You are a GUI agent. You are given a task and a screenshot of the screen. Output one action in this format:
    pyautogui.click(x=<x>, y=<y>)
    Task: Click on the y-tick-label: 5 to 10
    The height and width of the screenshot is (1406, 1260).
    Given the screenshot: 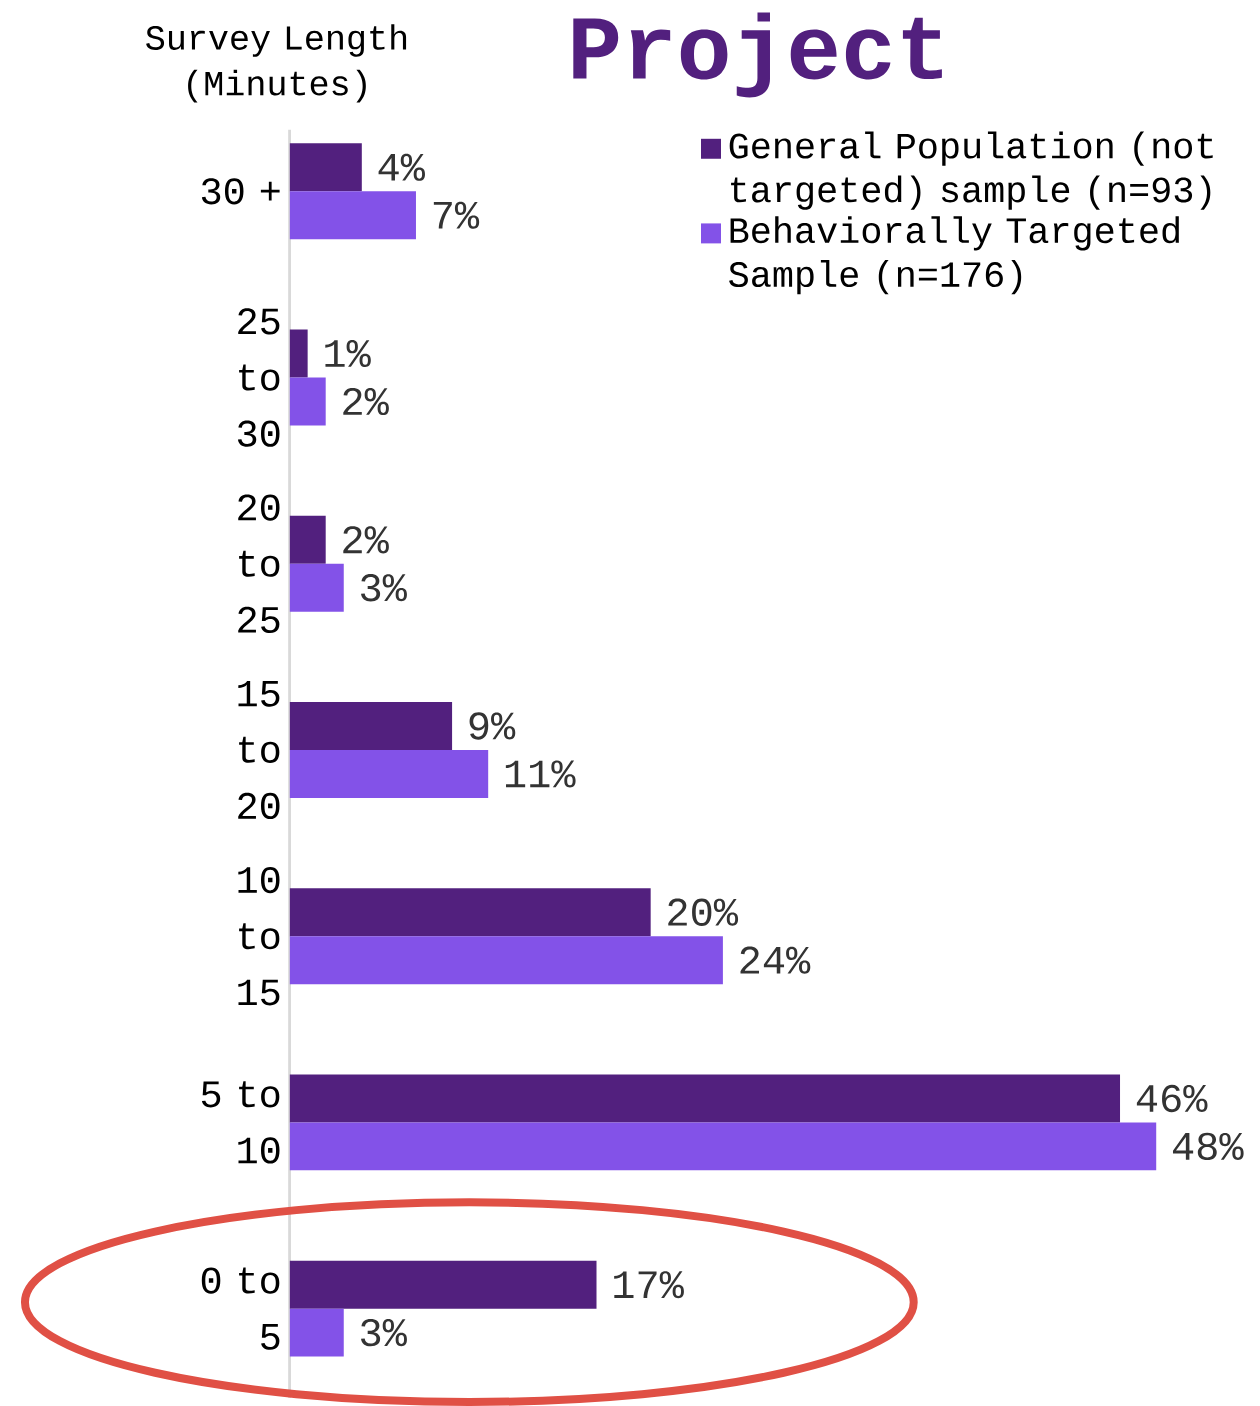 What is the action you would take?
    pyautogui.click(x=240, y=1122)
    